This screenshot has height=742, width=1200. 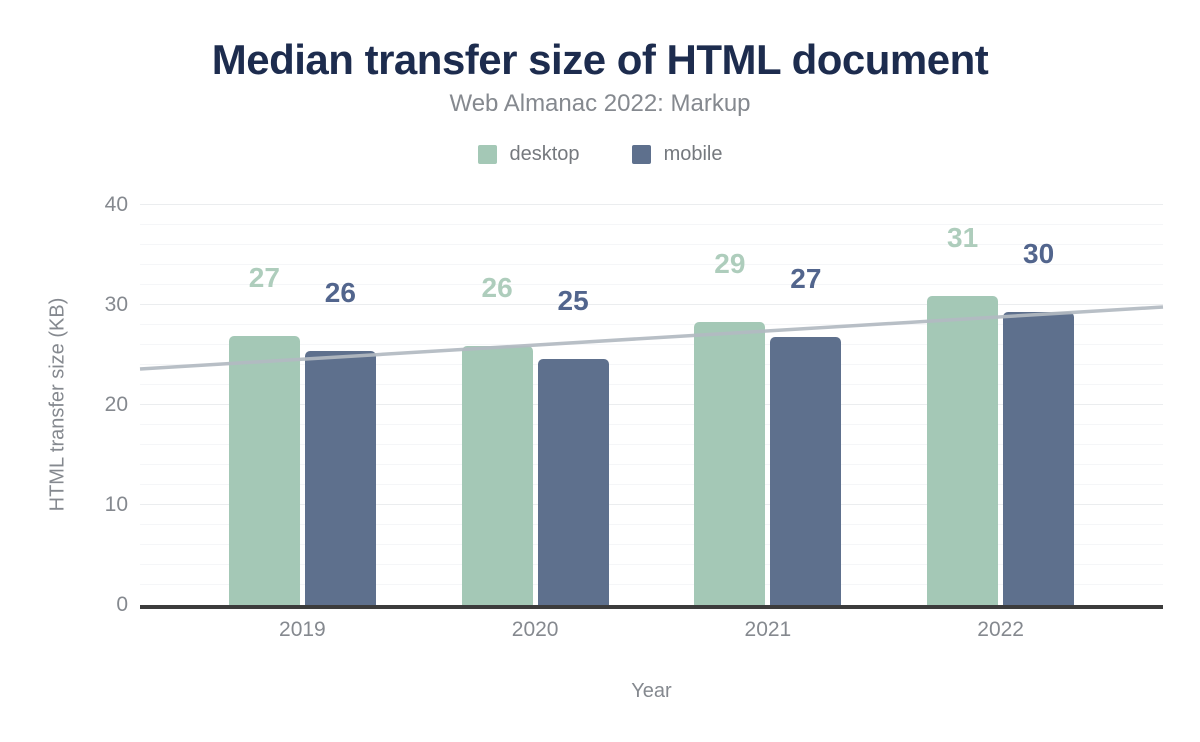 I want to click on chart-subtitle: Web Almanac 2022: Markup, so click(x=600, y=103).